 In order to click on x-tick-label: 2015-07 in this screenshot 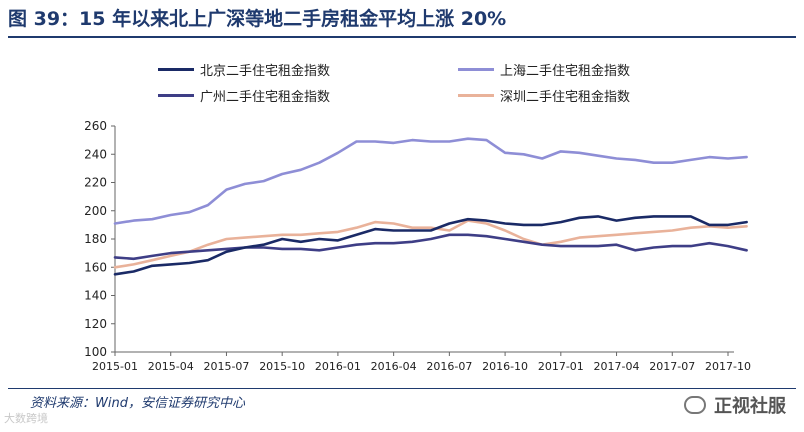, I will do `click(226, 366)`.